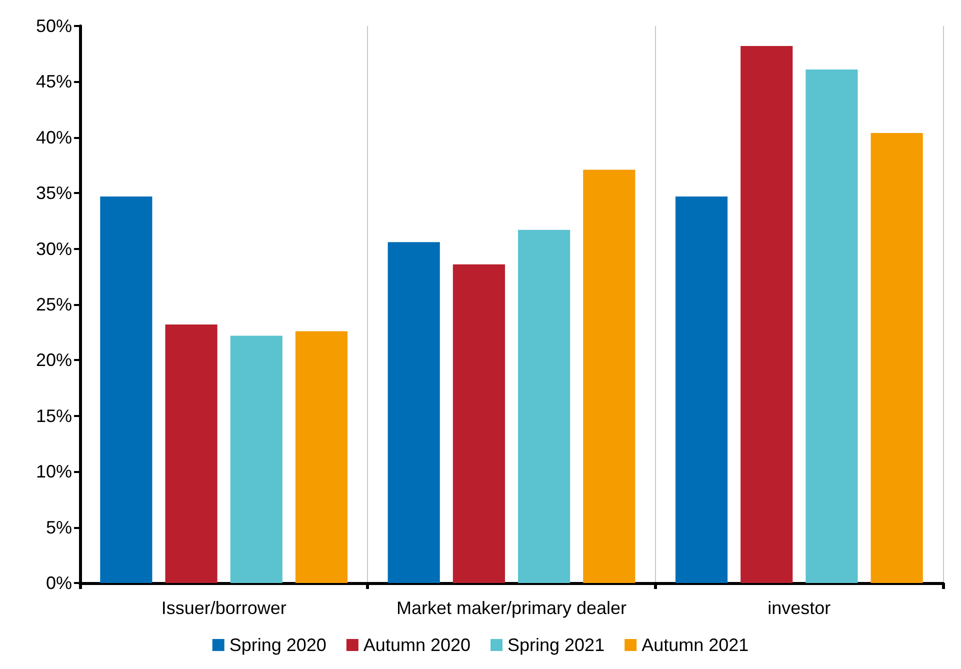 The width and height of the screenshot is (961, 669). What do you see at coordinates (223, 608) in the screenshot?
I see `x-tick-label: Issuer/borrower` at bounding box center [223, 608].